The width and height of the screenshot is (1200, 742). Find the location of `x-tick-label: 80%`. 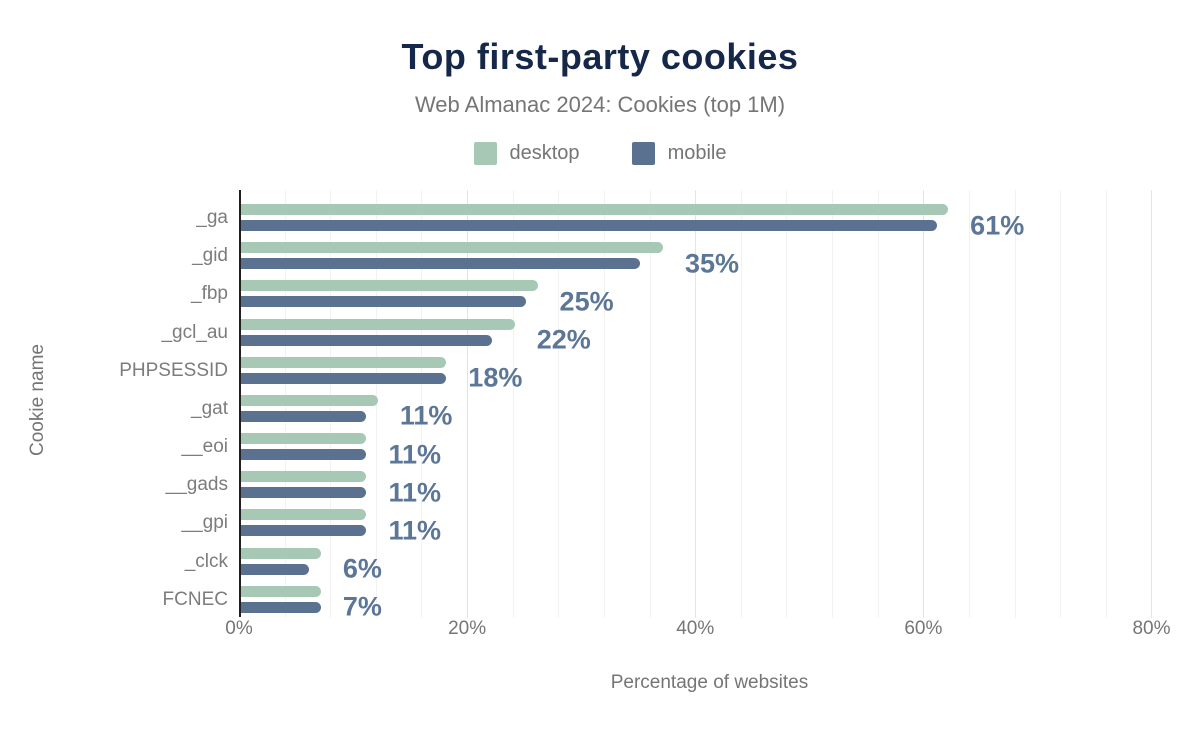

x-tick-label: 80% is located at coordinates (1151, 628).